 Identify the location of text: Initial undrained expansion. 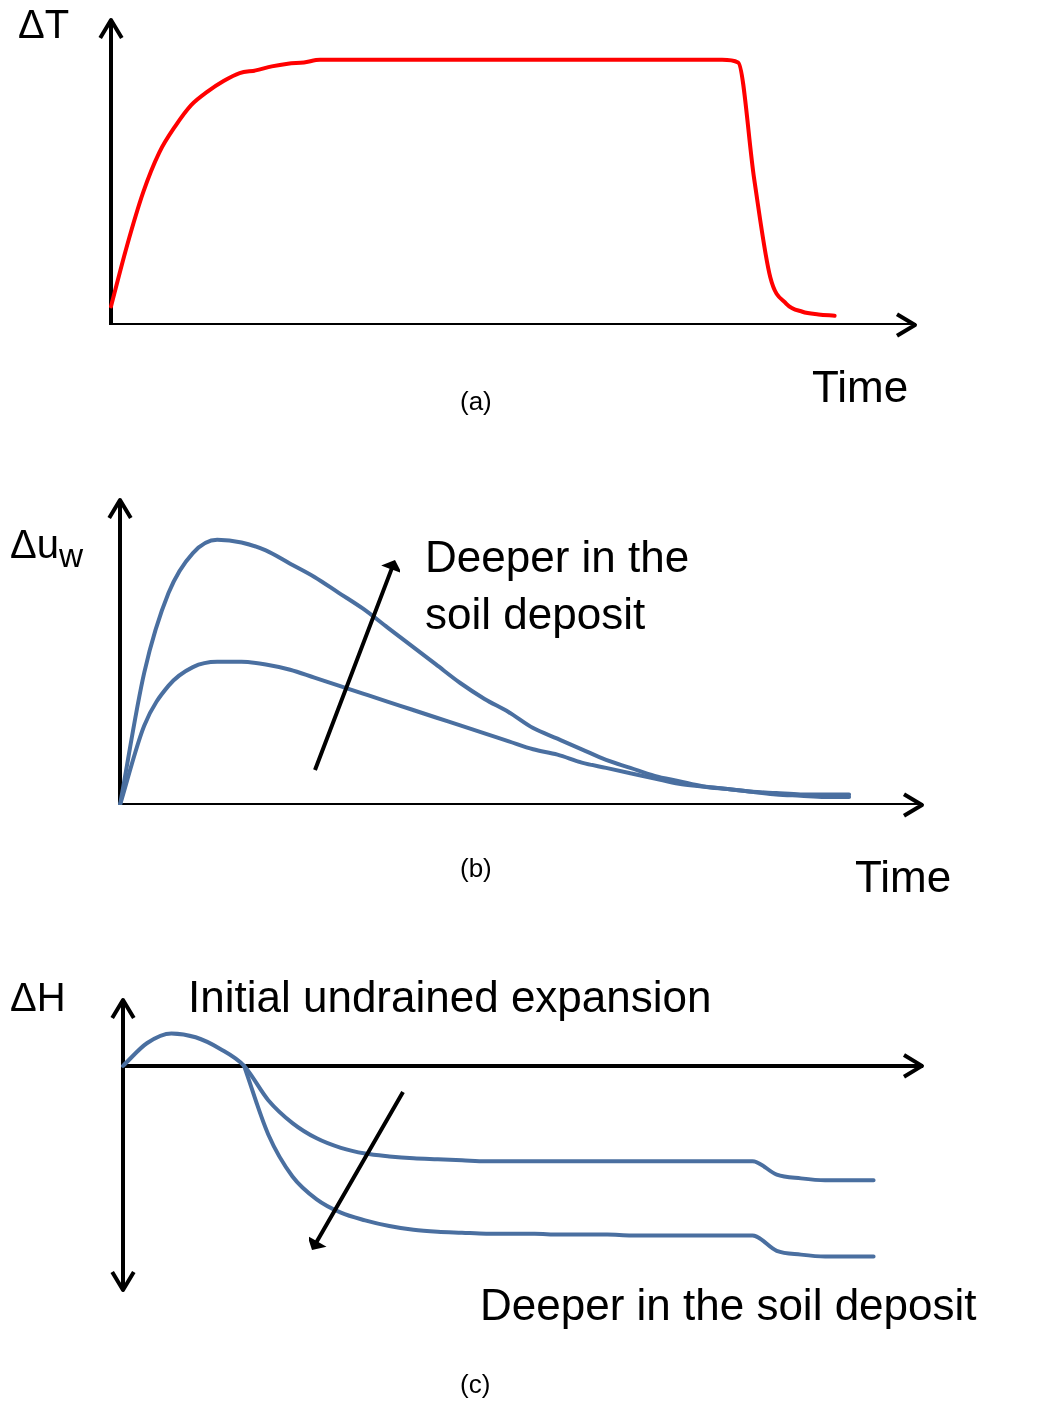
(450, 997).